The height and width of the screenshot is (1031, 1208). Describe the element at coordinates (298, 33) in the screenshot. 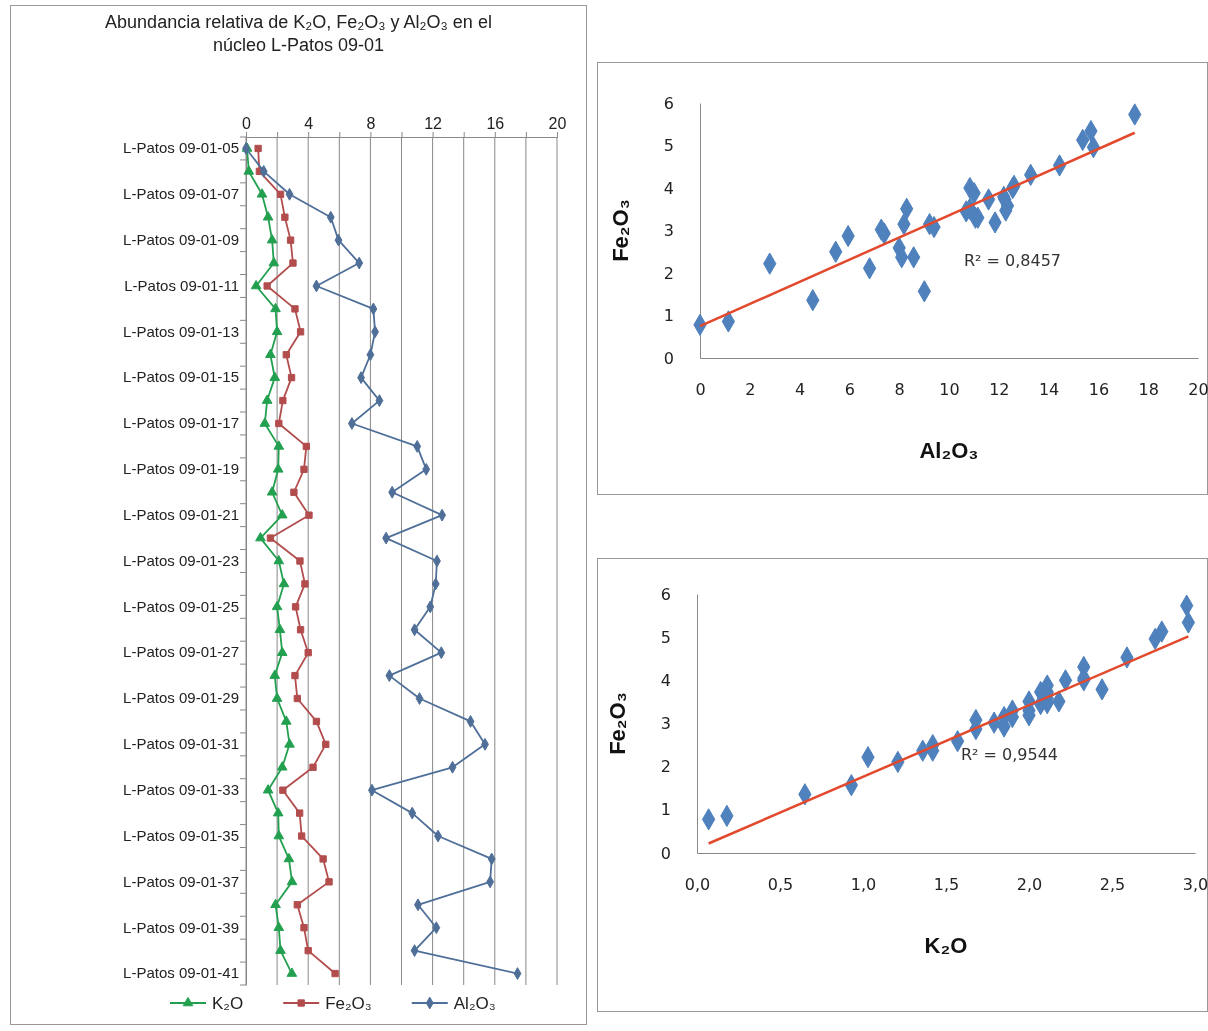

I see `chart-title: Abundancia relativa de K₂O, Fe₂O₃ y Al₂O₃ en el núcleo L-Patos 09-01` at that location.